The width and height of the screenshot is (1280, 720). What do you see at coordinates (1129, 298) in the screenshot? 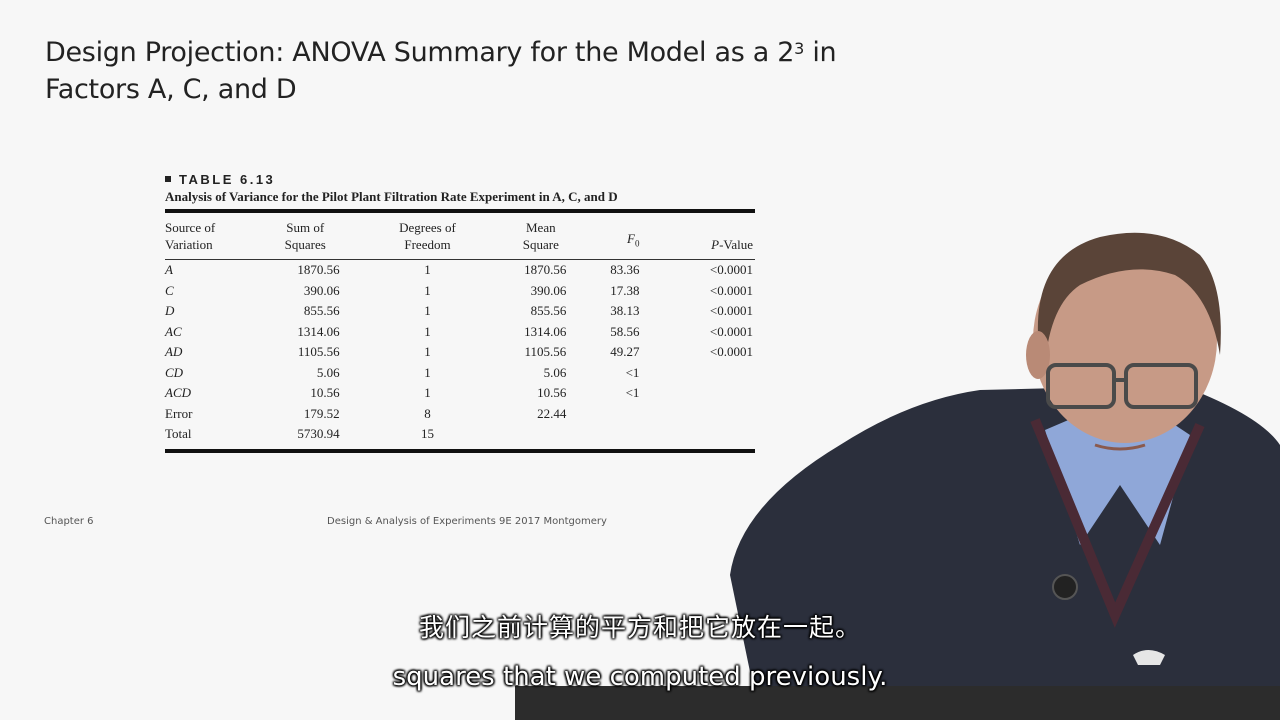
I see `hair` at bounding box center [1129, 298].